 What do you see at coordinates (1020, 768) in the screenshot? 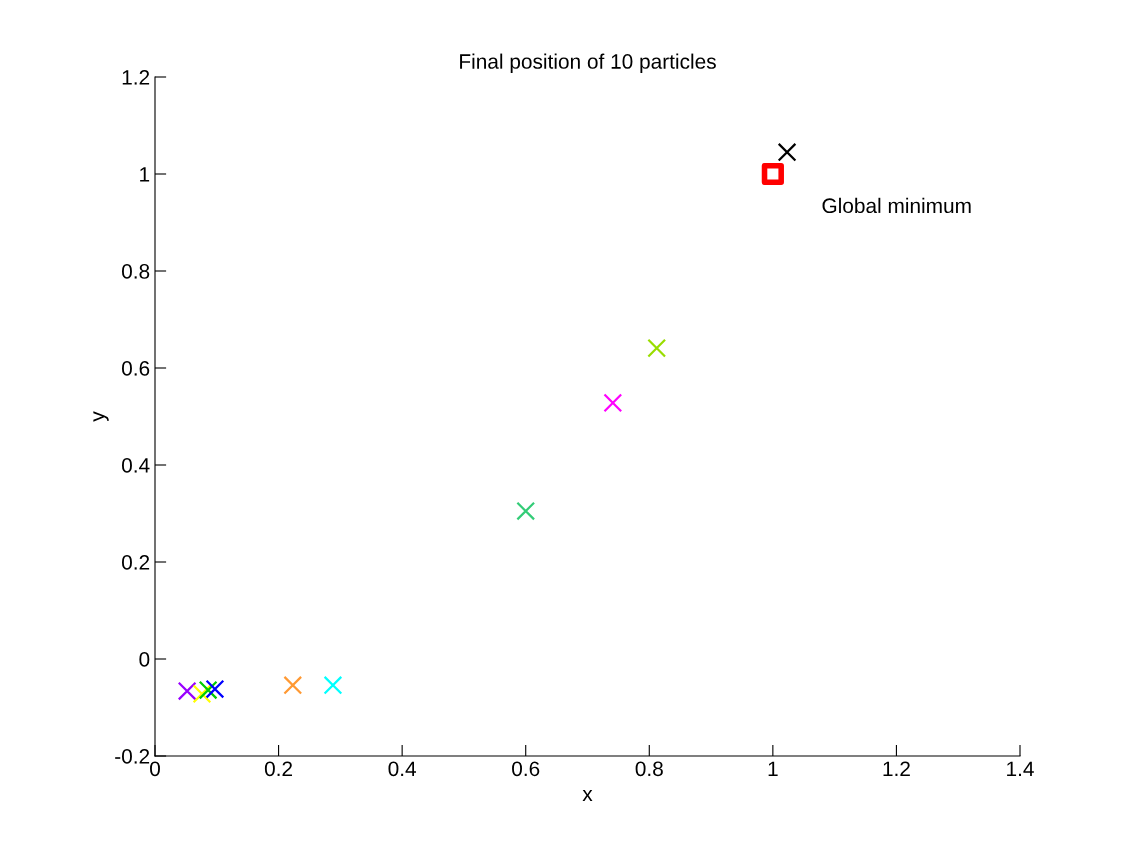
I see `x-tick-label: 1.4` at bounding box center [1020, 768].